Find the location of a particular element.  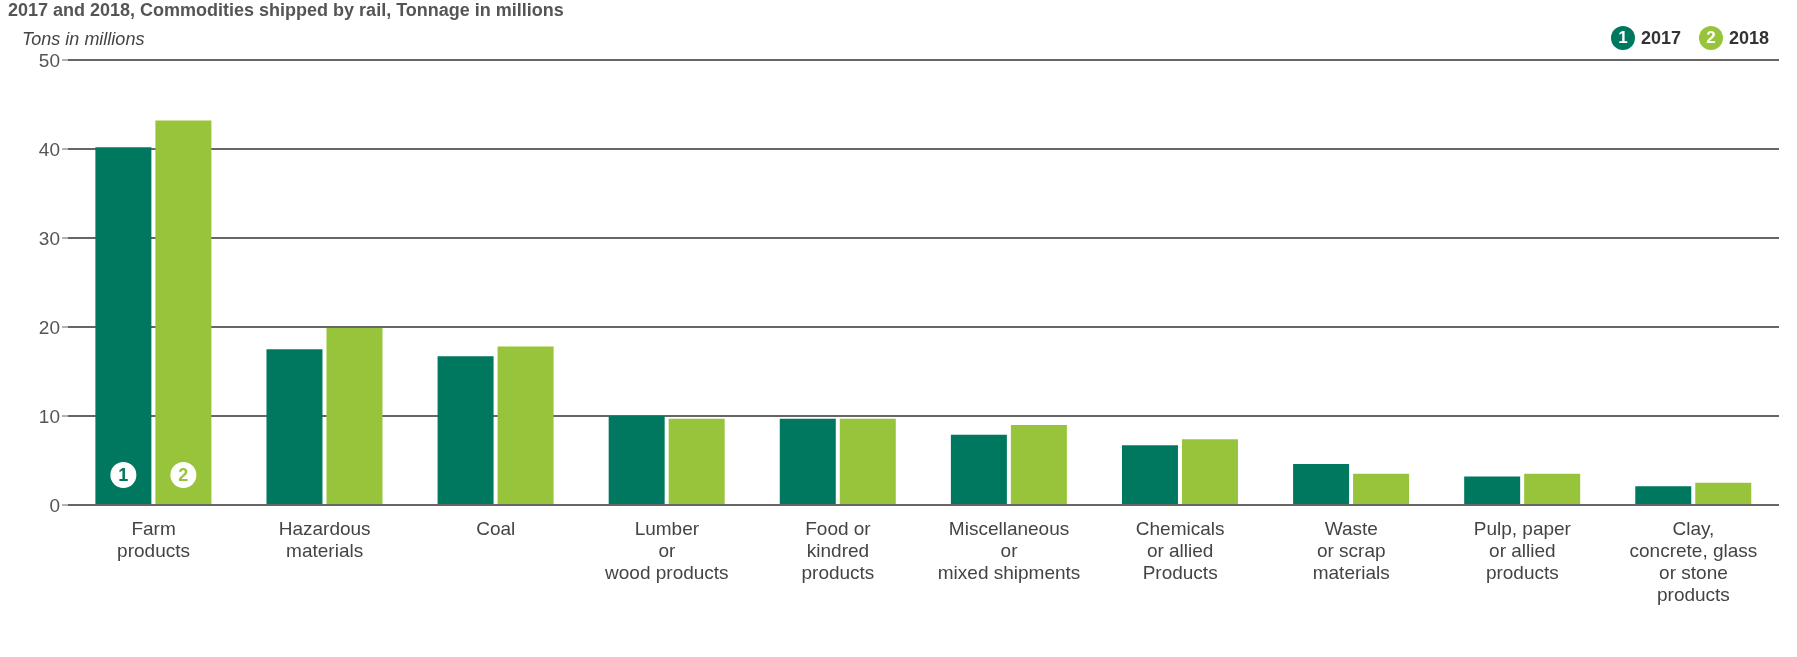

y-axis-title: Tons in millions is located at coordinates (83, 39).